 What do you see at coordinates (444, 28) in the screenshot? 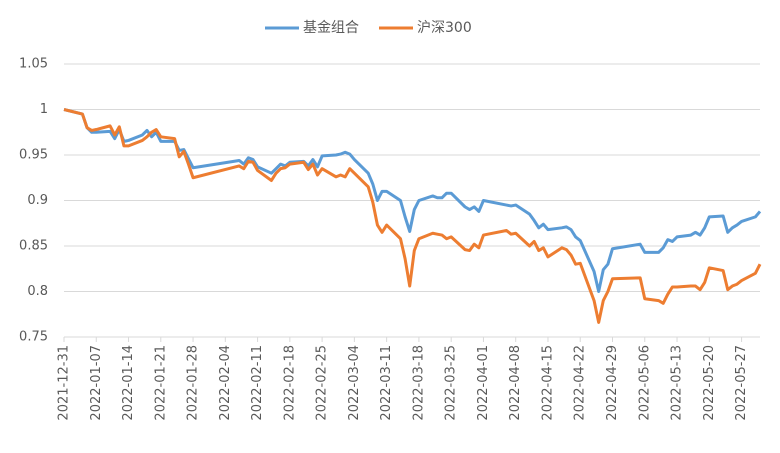
I see `legend-label: 沪深300` at bounding box center [444, 28].